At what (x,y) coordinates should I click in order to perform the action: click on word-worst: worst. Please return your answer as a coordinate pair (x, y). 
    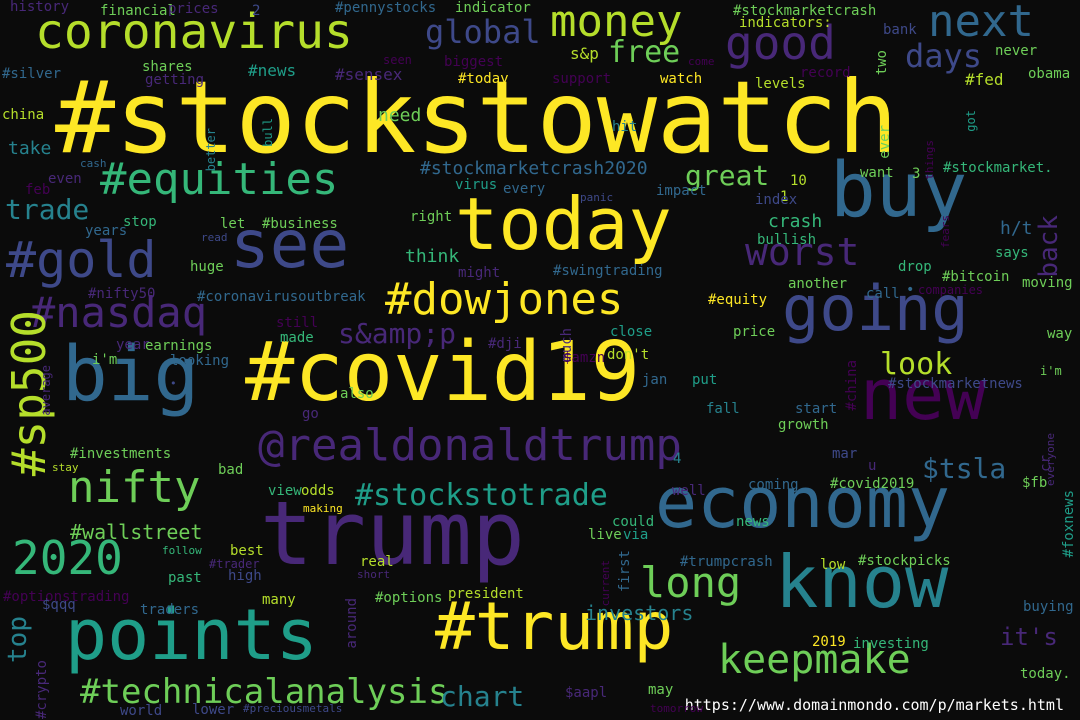
    Looking at the image, I should click on (802, 252).